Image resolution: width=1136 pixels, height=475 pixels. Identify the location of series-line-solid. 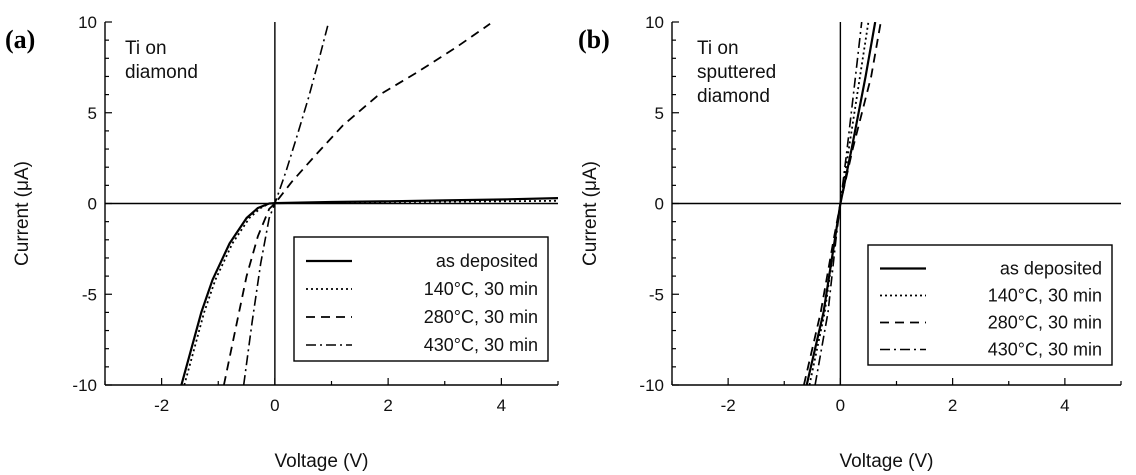
(369, 291).